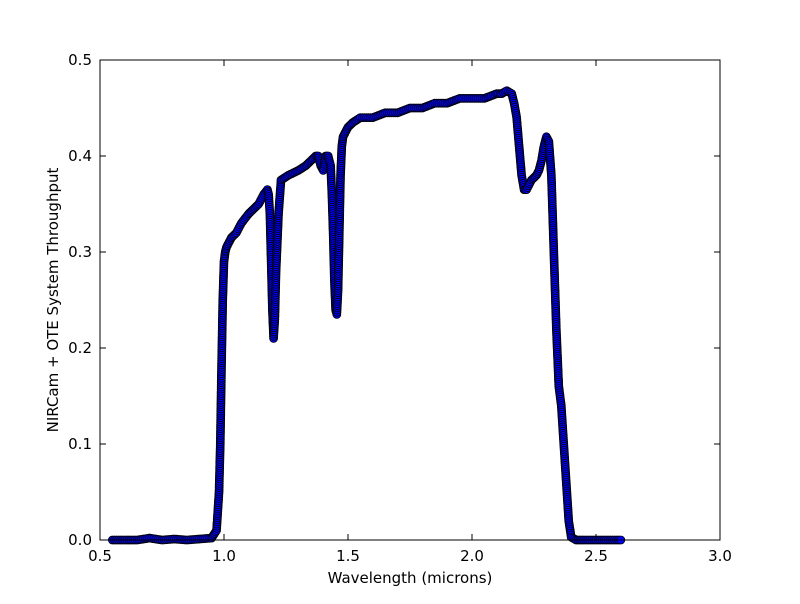 This screenshot has height=604, width=800. What do you see at coordinates (224, 556) in the screenshot?
I see `x-tick-label: 1.0` at bounding box center [224, 556].